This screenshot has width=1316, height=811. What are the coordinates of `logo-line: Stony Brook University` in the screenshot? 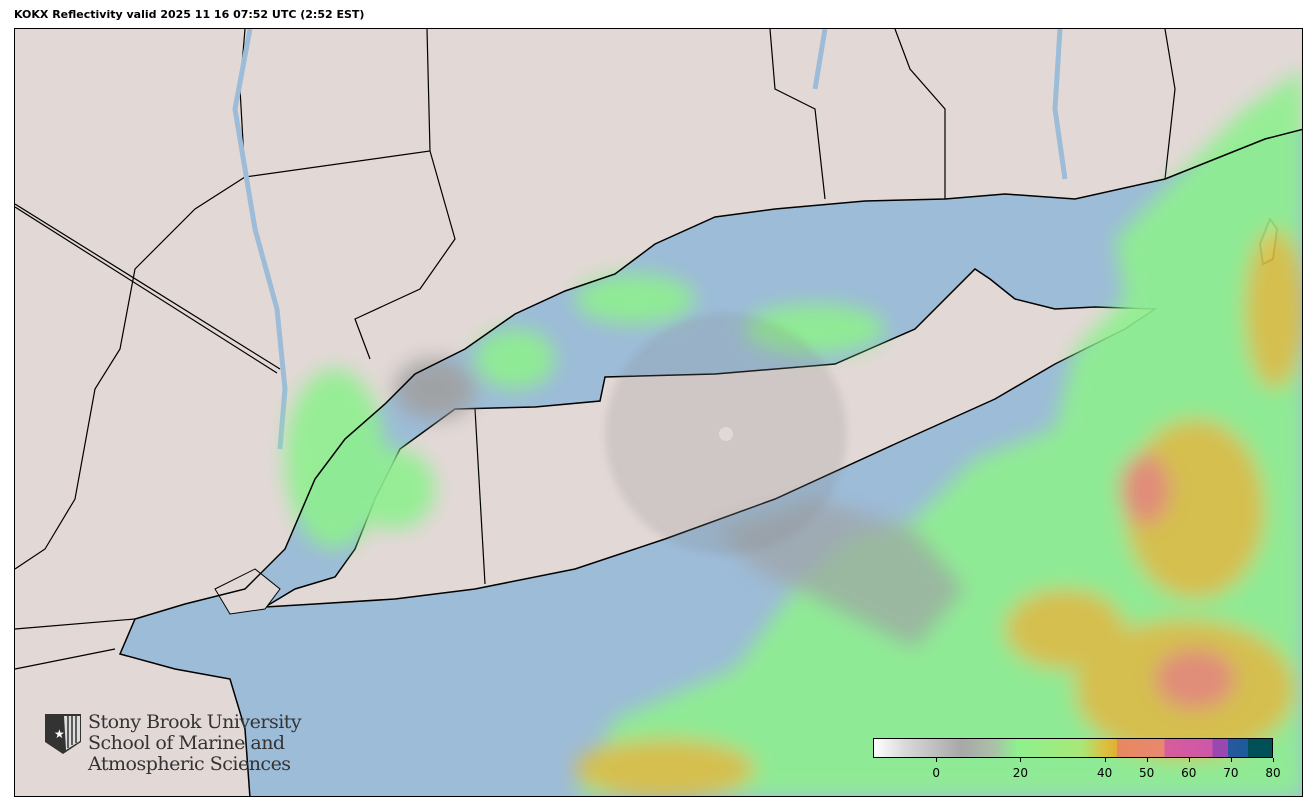 It's located at (195, 722).